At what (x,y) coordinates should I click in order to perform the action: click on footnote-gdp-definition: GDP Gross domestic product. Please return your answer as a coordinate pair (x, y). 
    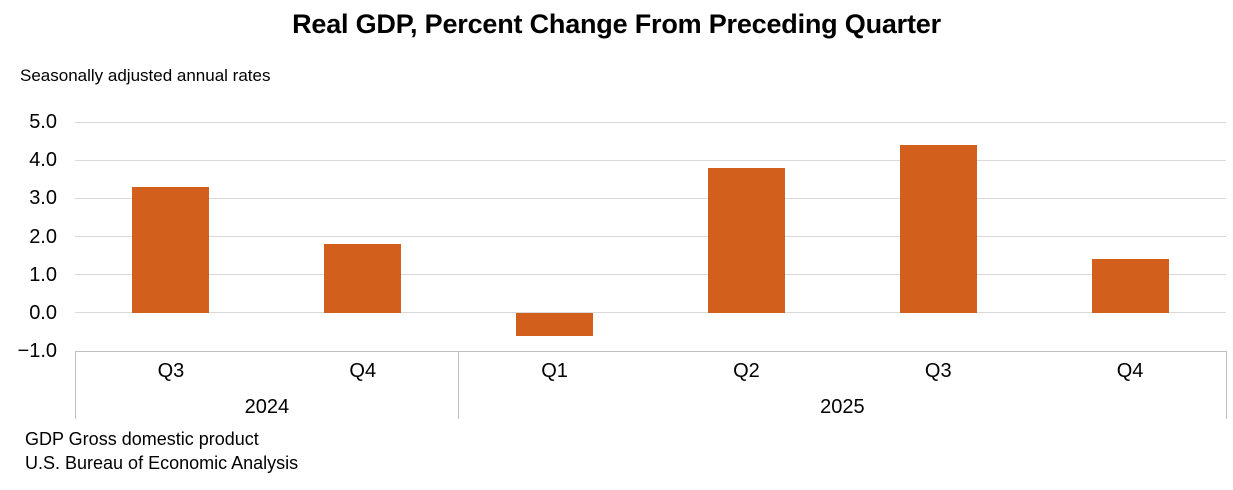
    Looking at the image, I should click on (142, 439).